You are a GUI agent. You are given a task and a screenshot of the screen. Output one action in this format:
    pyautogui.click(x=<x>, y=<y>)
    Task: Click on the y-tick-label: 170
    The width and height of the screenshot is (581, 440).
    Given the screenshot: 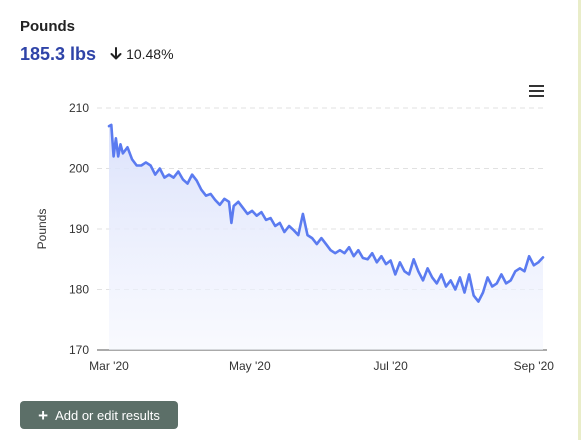 What is the action you would take?
    pyautogui.click(x=79, y=350)
    